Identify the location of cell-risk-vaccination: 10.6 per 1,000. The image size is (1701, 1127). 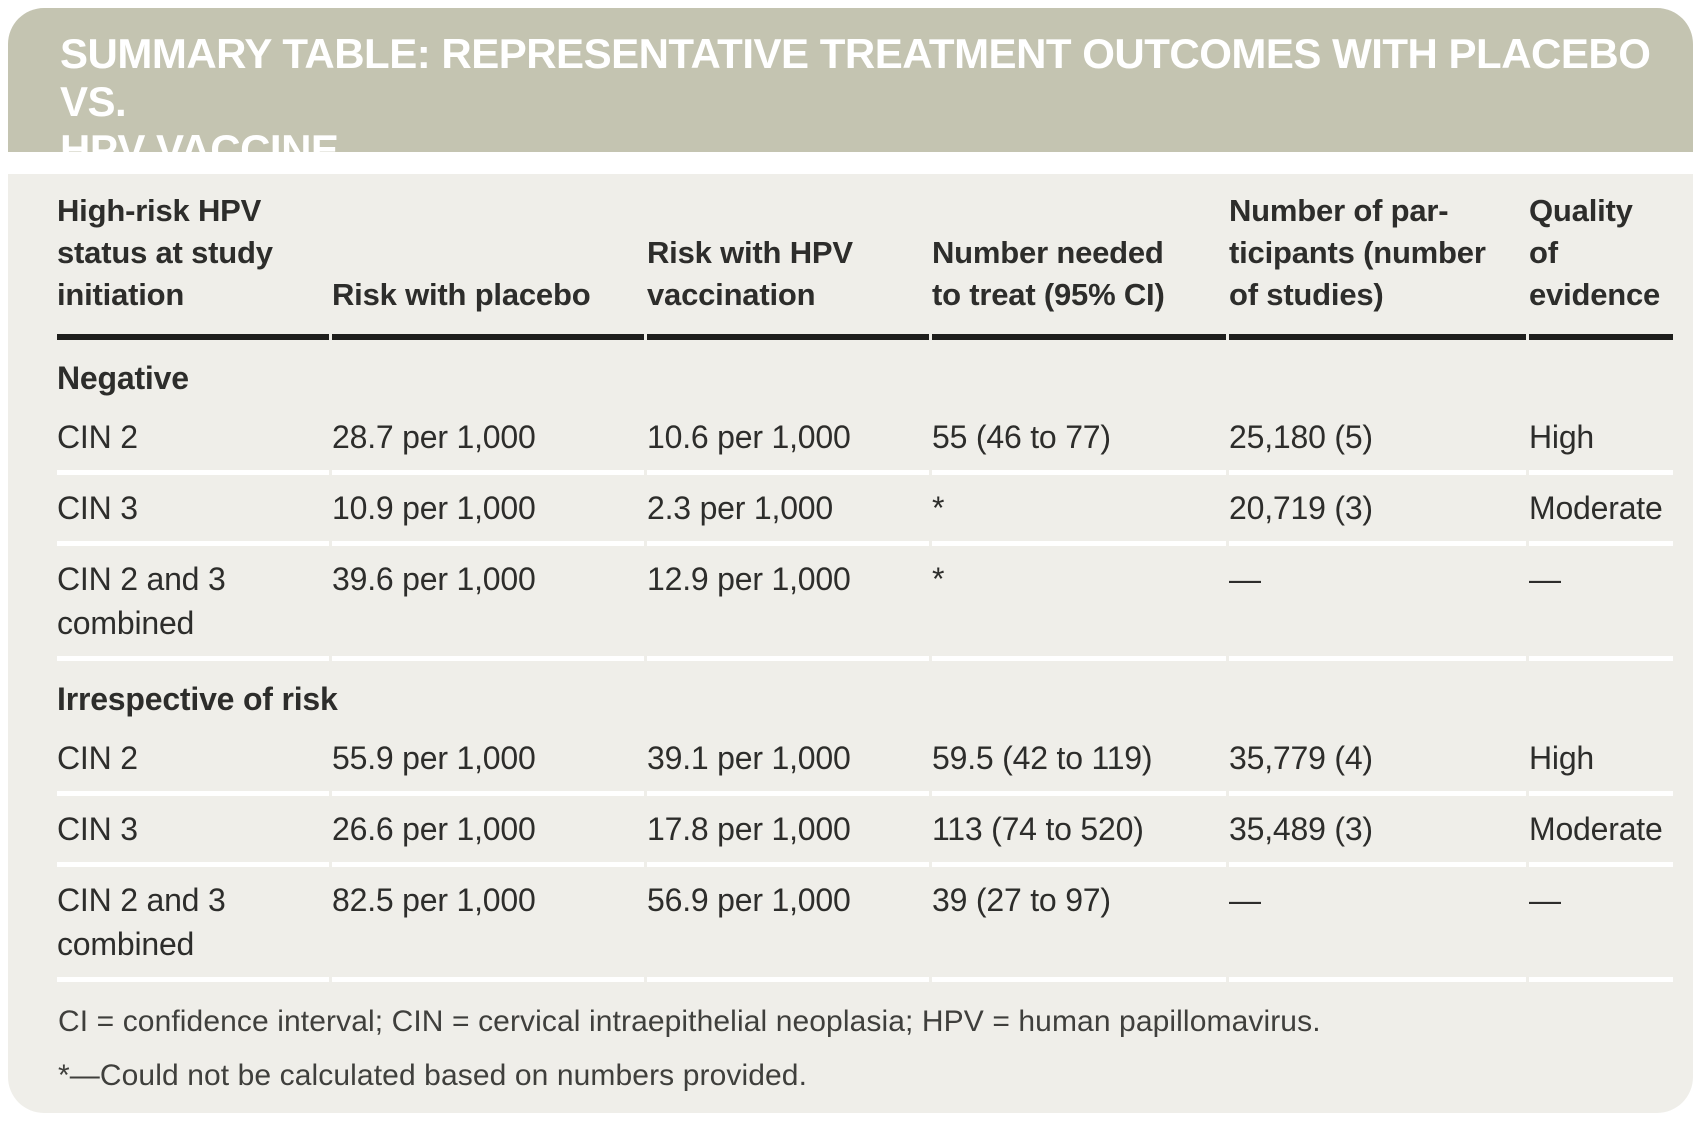
(788, 439).